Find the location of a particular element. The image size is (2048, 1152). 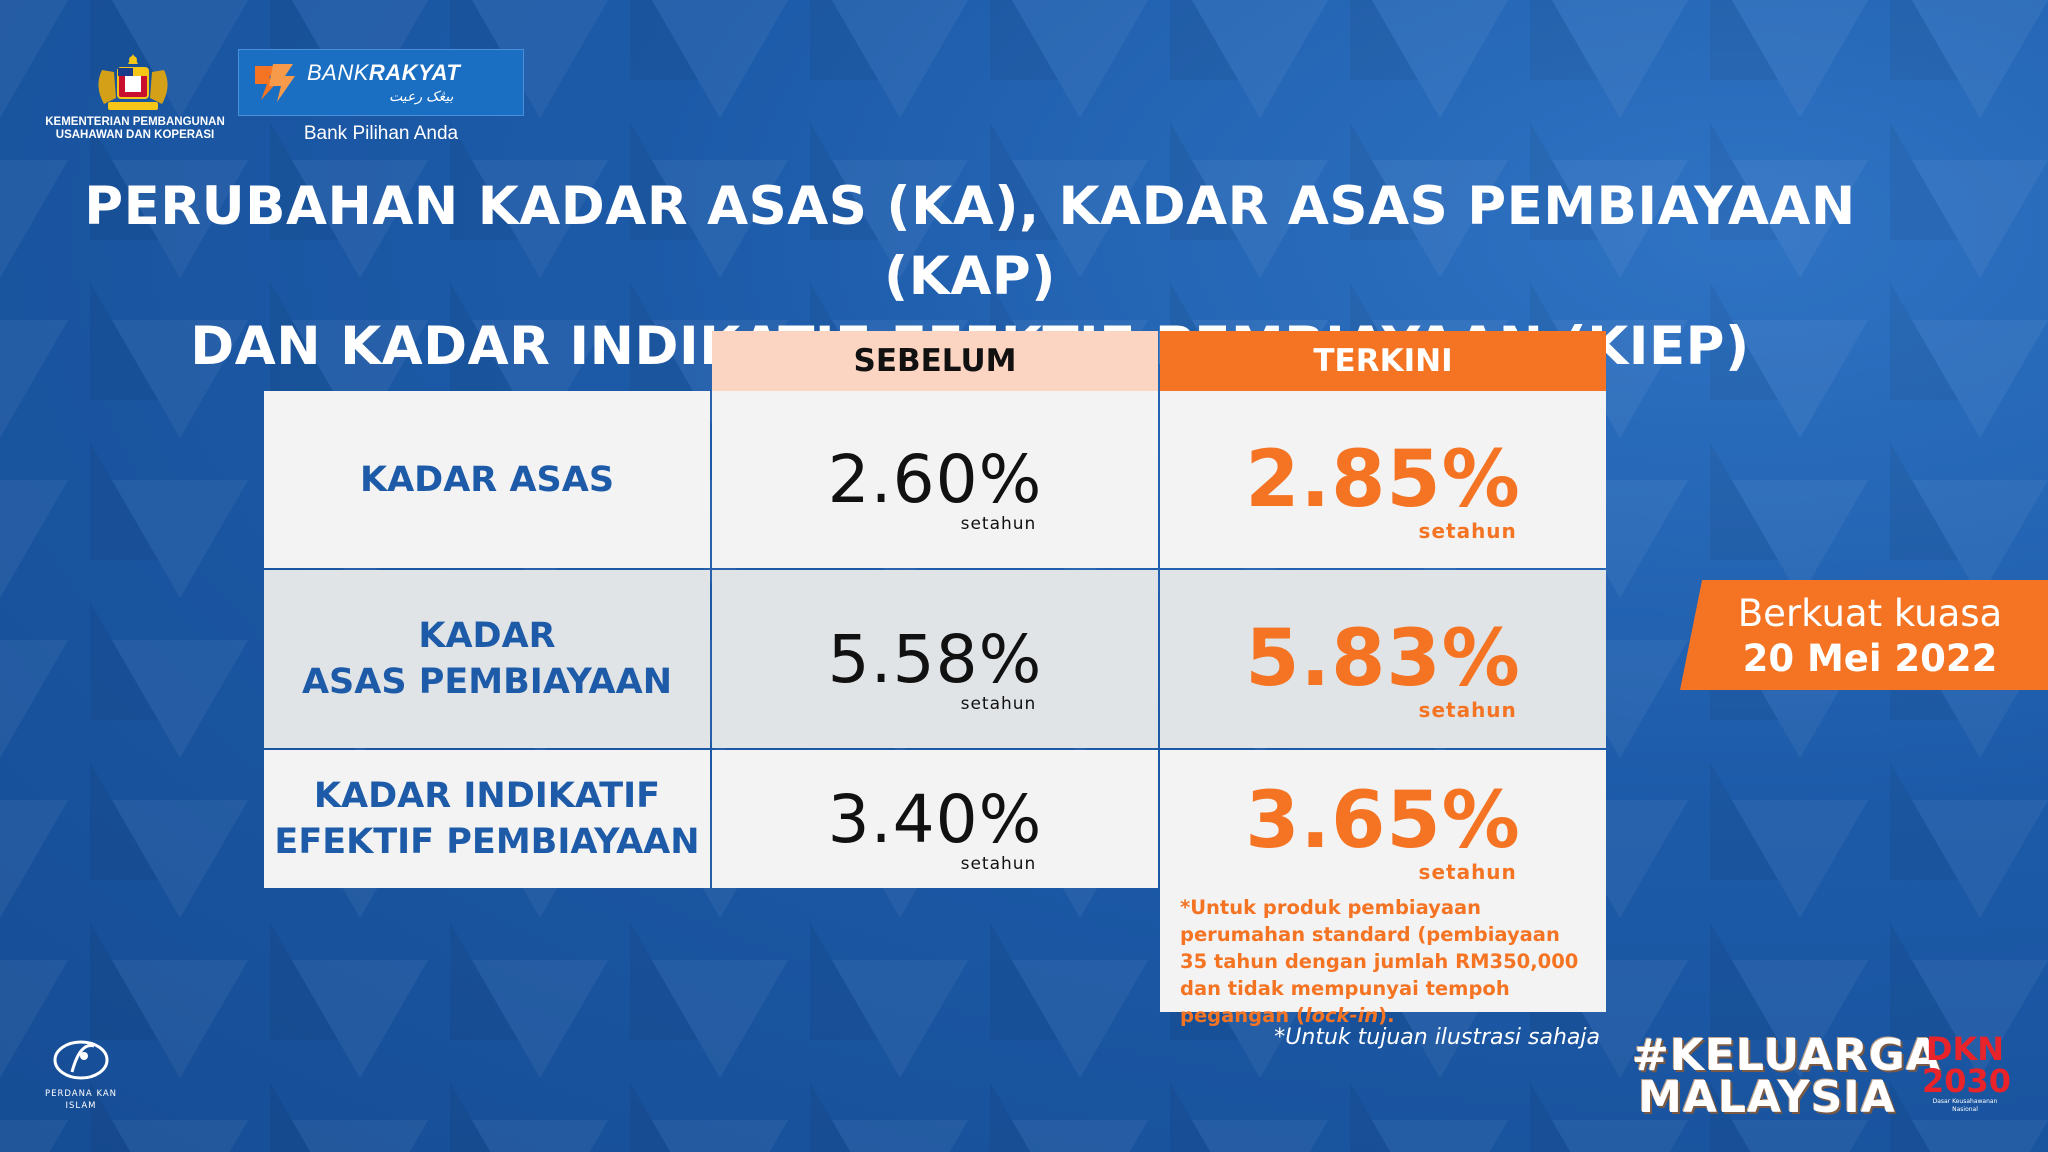

effective-date-badge is located at coordinates (1864, 635).